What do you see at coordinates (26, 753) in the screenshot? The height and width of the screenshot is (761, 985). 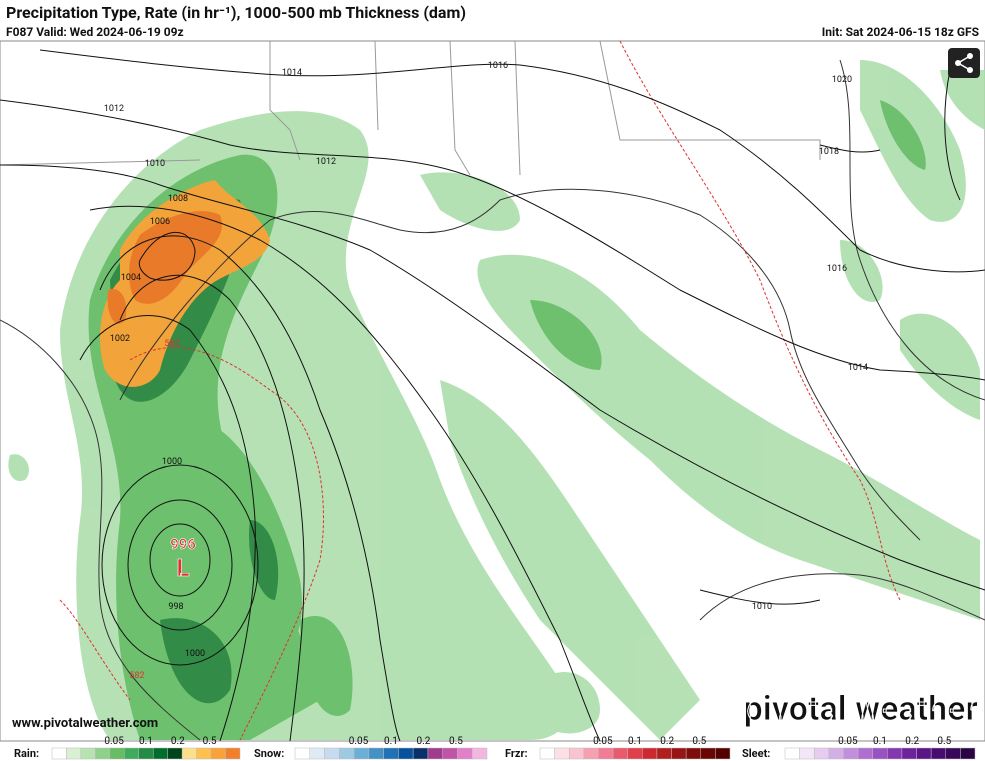 I see `legend-label: Rain:` at bounding box center [26, 753].